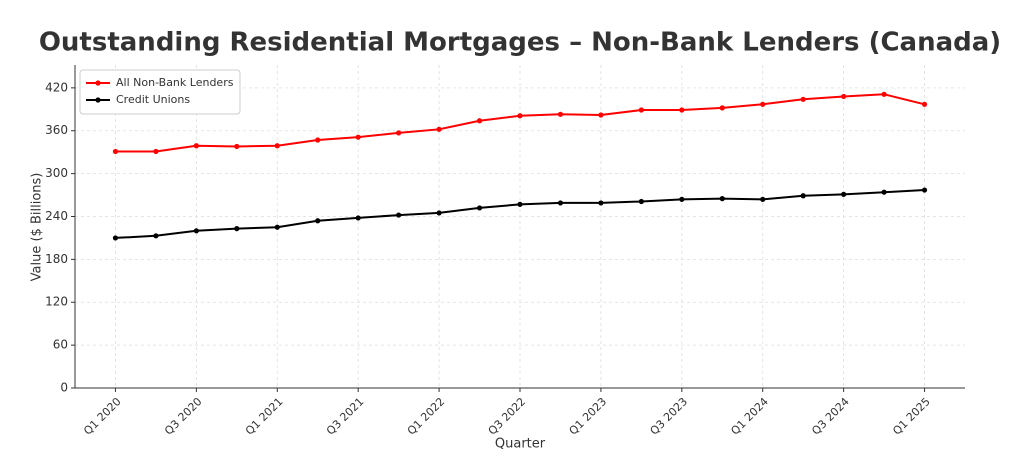 The height and width of the screenshot is (461, 1027). What do you see at coordinates (507, 416) in the screenshot?
I see `x-tick-label: Q3 2022` at bounding box center [507, 416].